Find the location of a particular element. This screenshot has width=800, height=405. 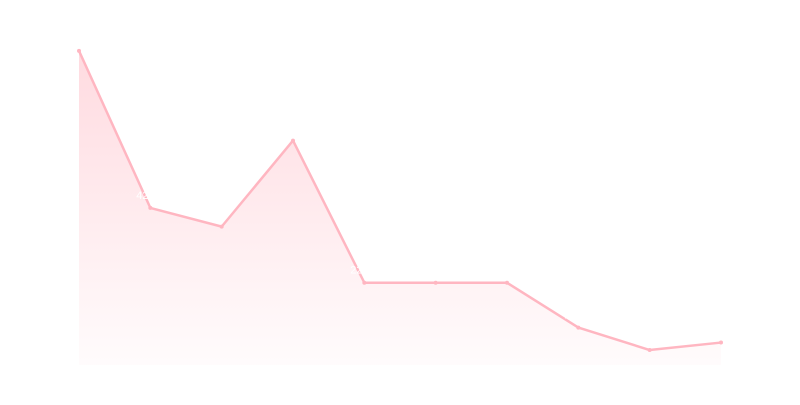

value-label: 4 is located at coordinates (642, 338).